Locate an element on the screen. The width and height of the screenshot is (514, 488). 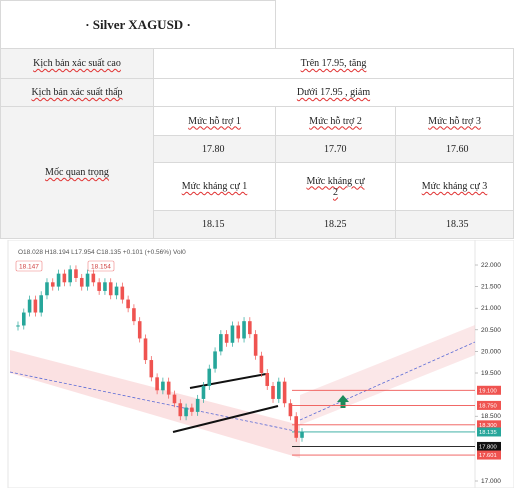
label: Mức kháng cự 2 is located at coordinates (335, 186).